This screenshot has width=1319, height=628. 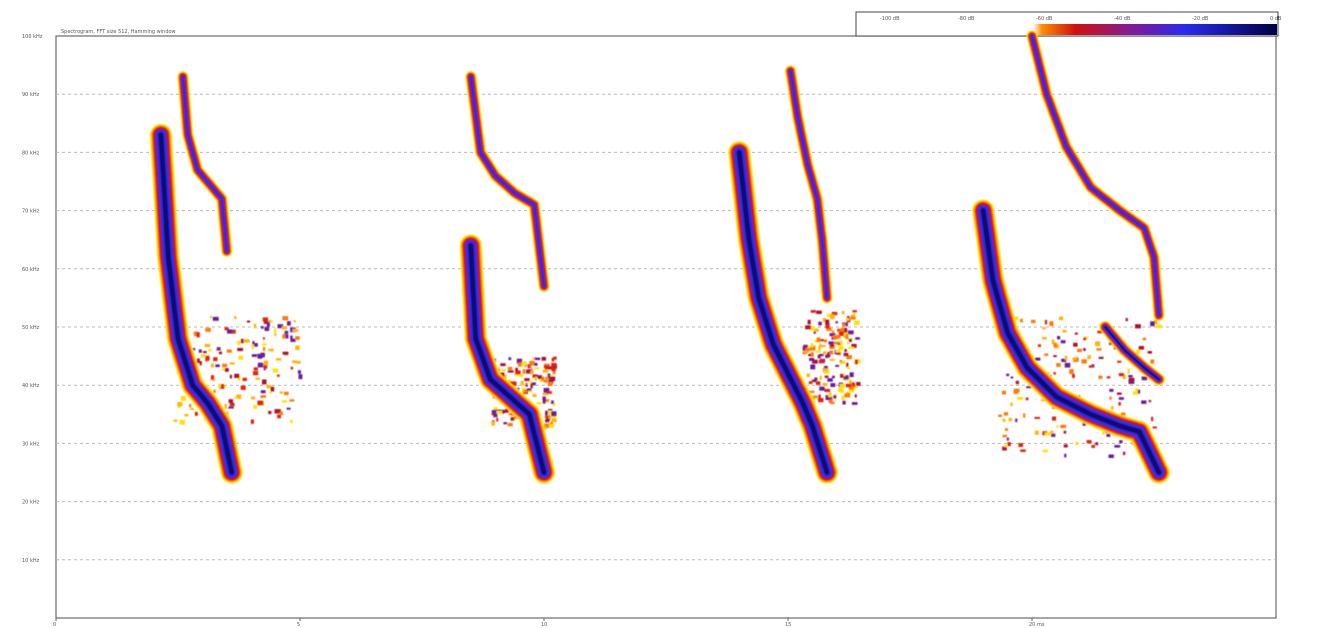 I want to click on y-tick-label: 80 kHz, so click(x=31, y=153).